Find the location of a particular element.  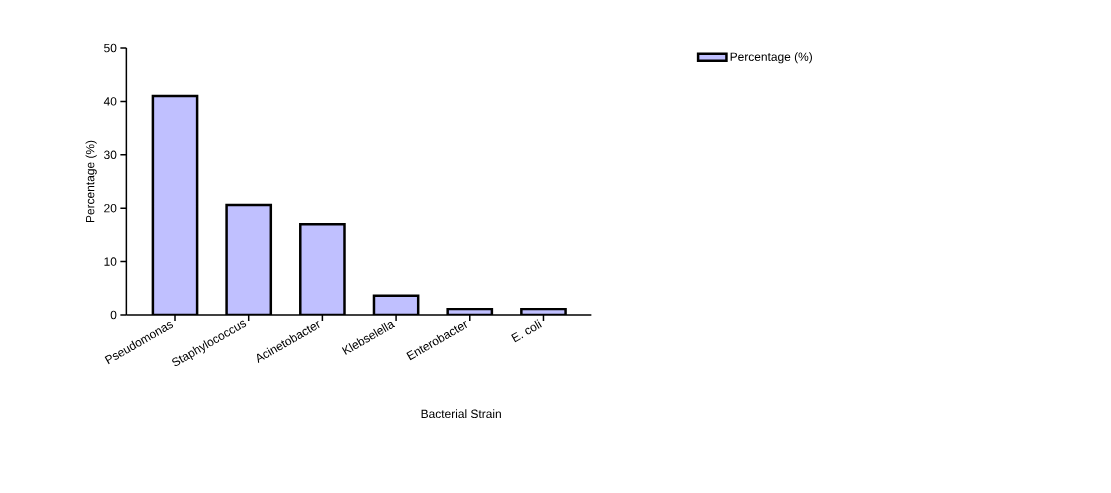

y-tick-label: 30 is located at coordinates (110, 155).